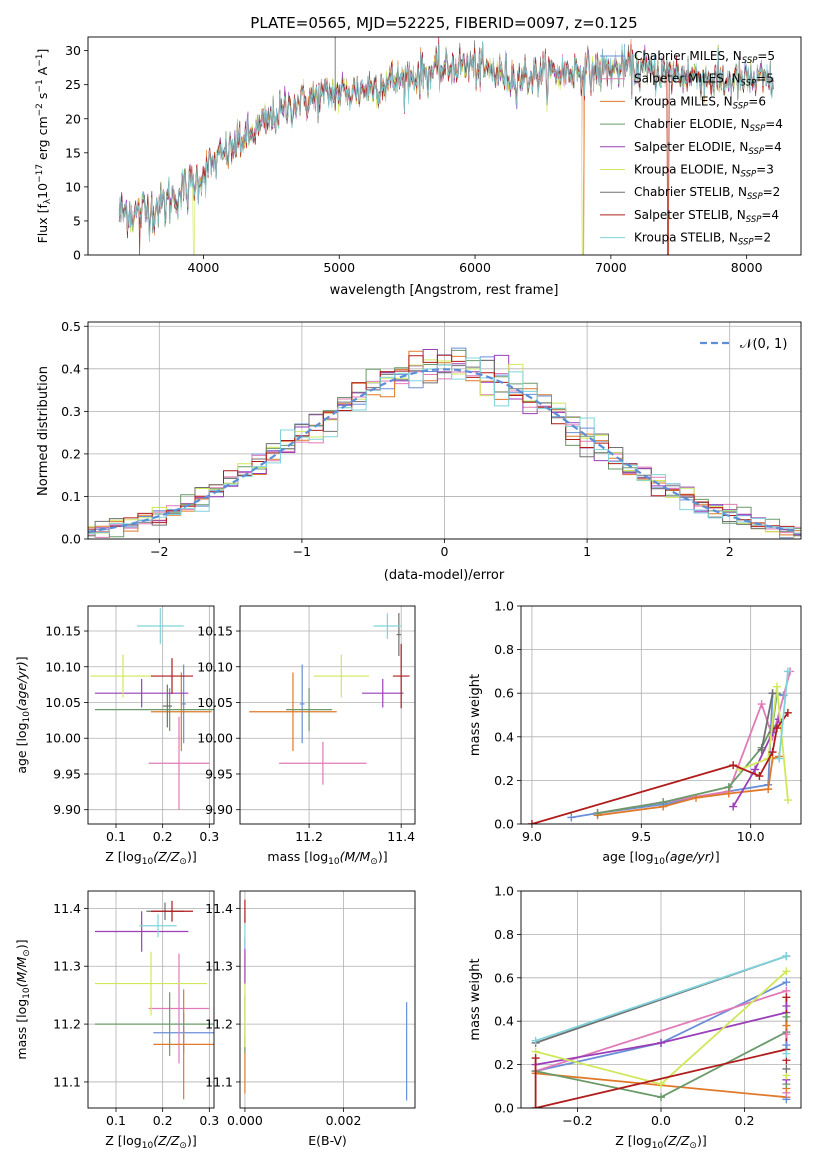 This screenshot has height=1170, width=819. Describe the element at coordinates (751, 836) in the screenshot. I see `x-tick-label: 10.0` at that location.